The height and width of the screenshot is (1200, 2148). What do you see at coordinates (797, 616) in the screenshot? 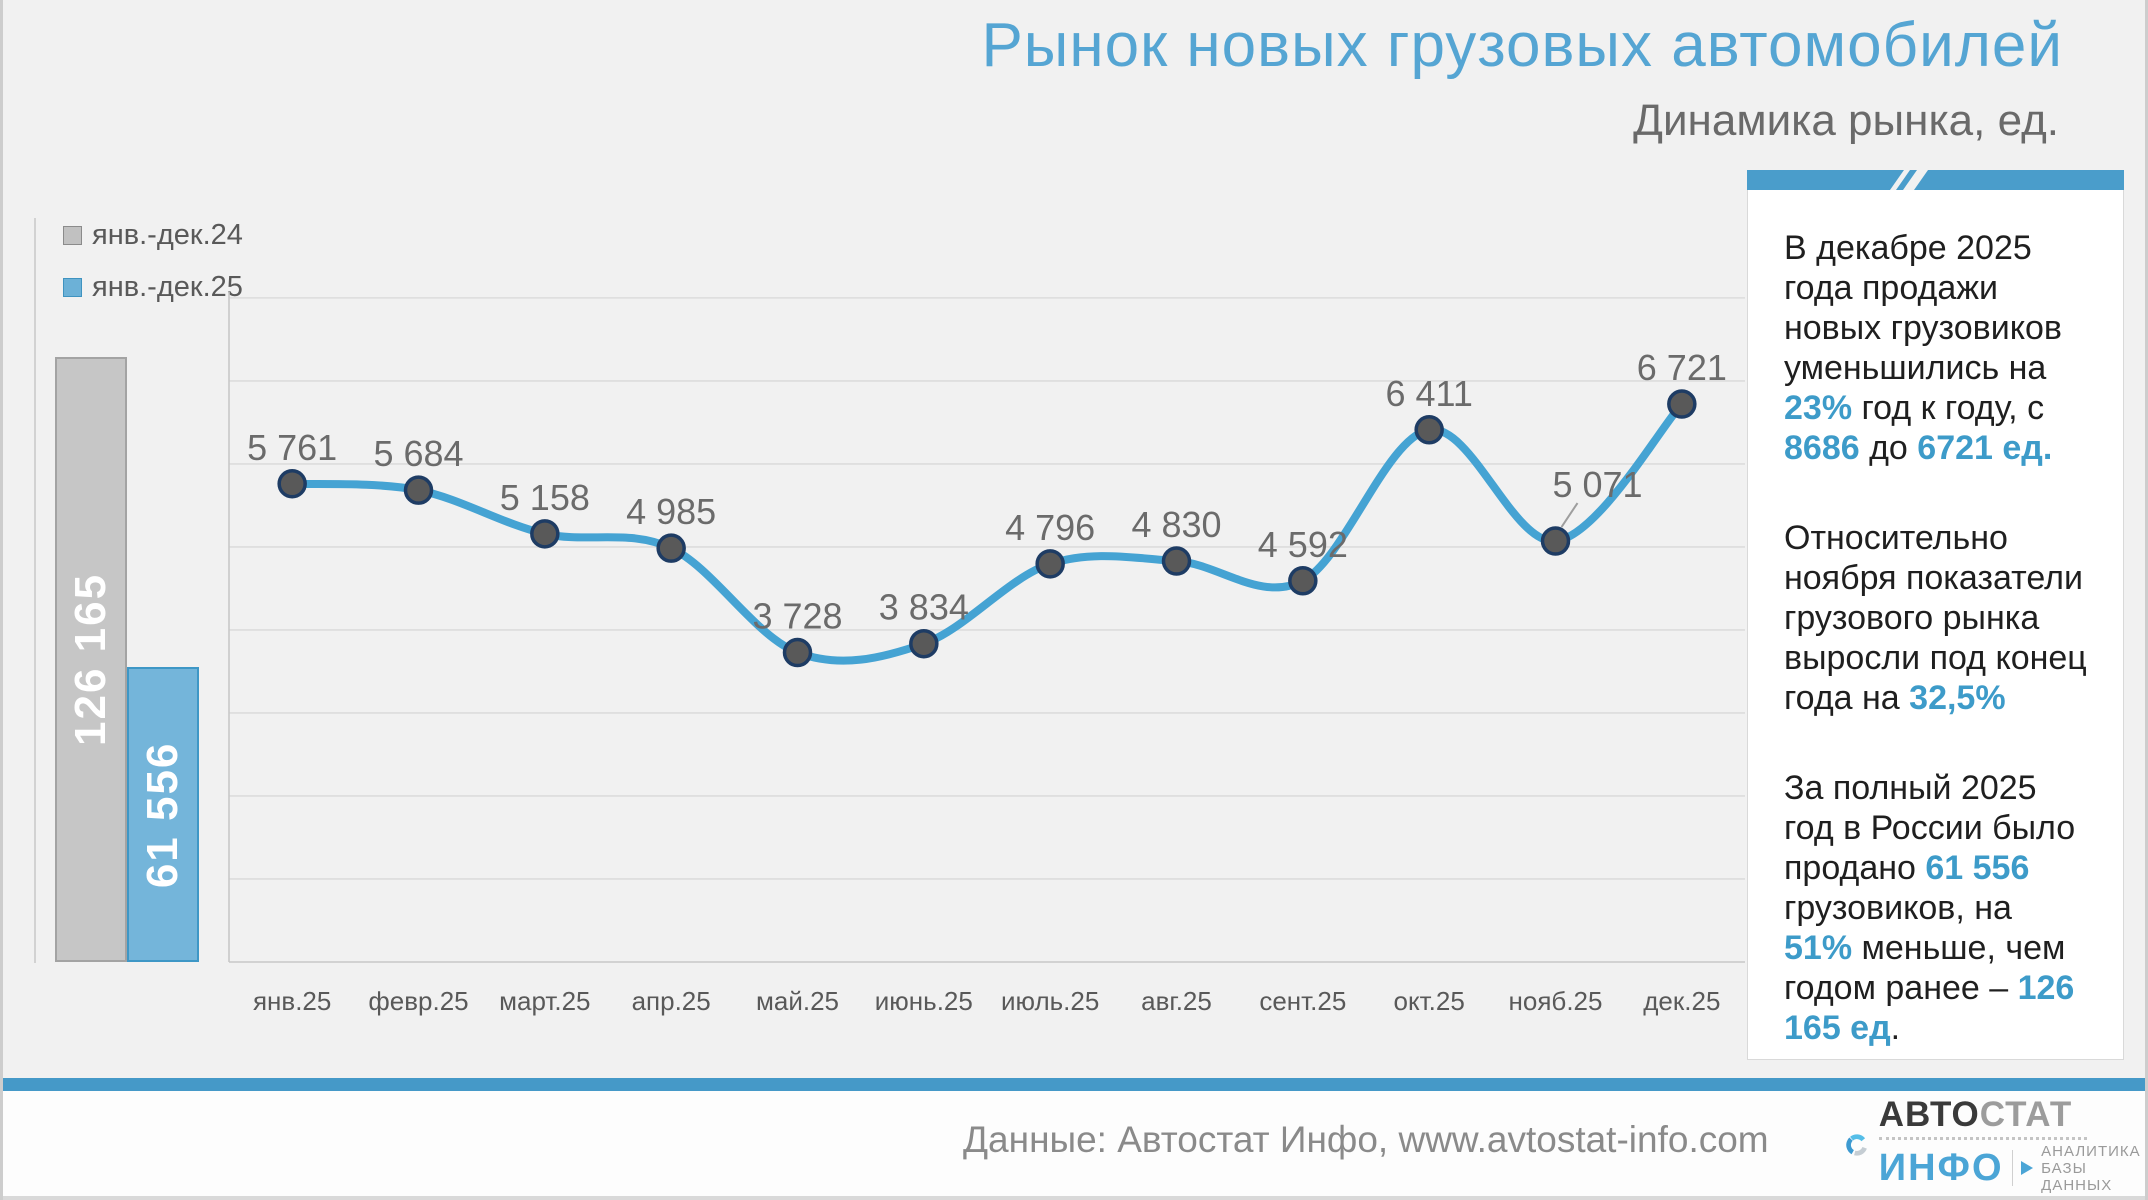
I see `data-point-label: 3 728` at bounding box center [797, 616].